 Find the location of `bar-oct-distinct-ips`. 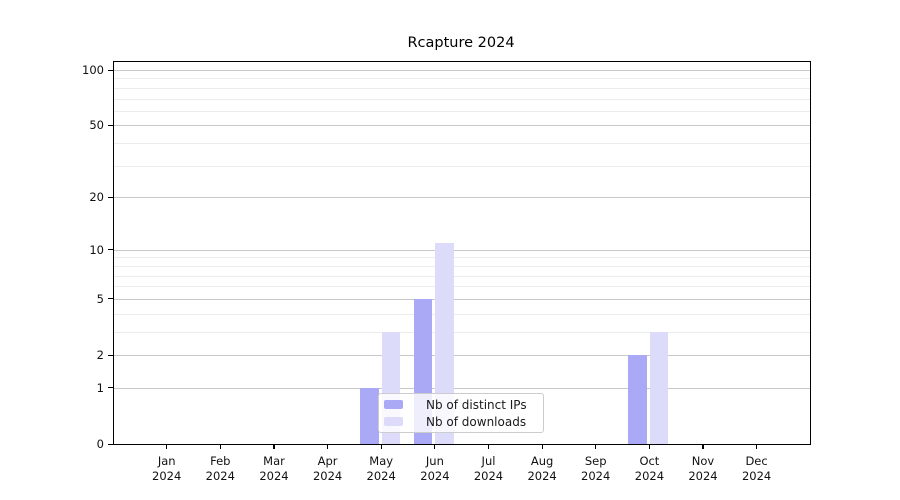

bar-oct-distinct-ips is located at coordinates (637, 399).